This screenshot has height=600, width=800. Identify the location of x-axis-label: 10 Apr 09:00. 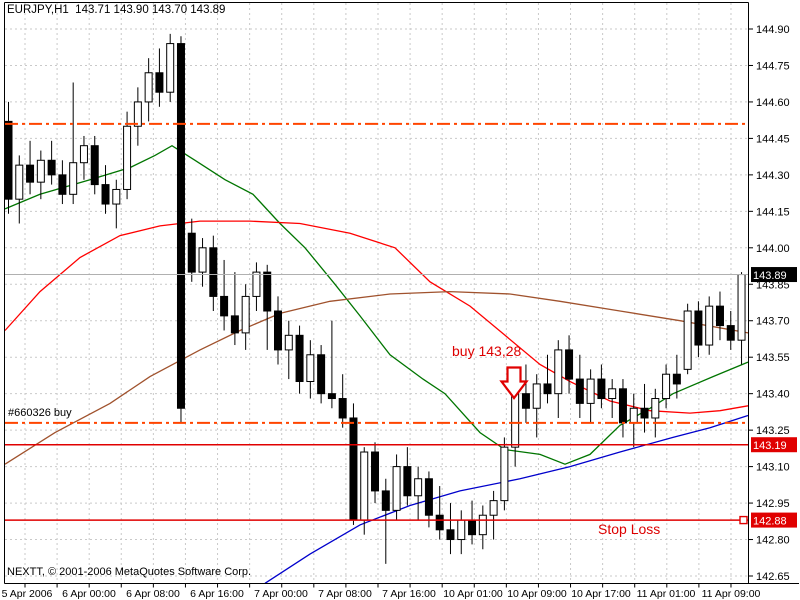
(537, 594).